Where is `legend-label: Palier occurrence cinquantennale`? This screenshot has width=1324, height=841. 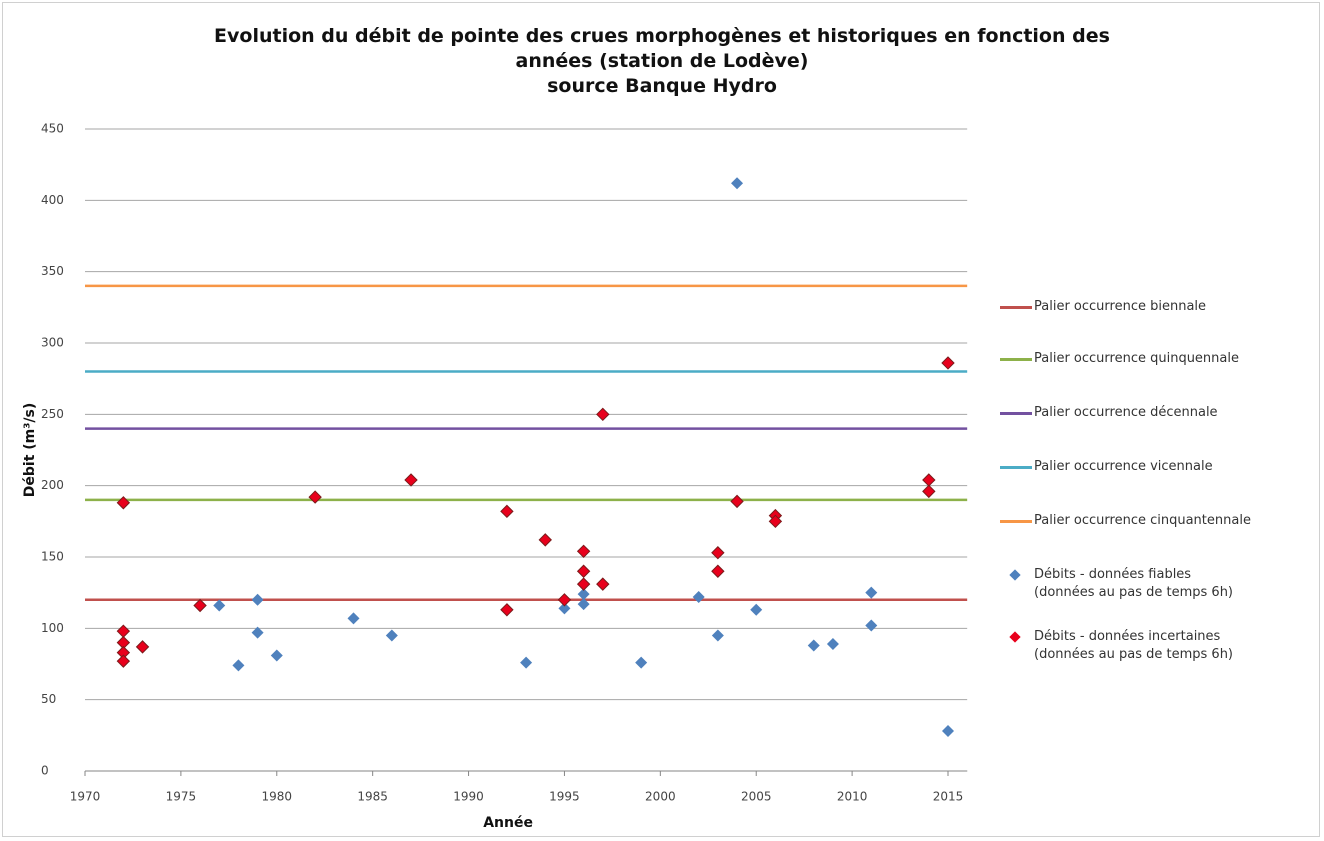 legend-label: Palier occurrence cinquantennale is located at coordinates (1142, 520).